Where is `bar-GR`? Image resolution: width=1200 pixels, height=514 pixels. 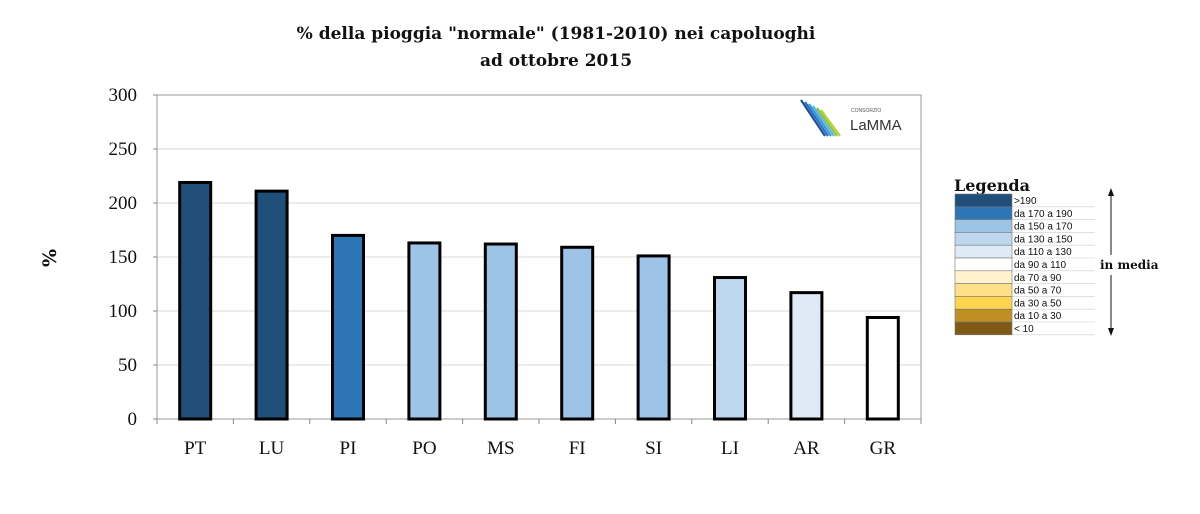
bar-GR is located at coordinates (882, 368).